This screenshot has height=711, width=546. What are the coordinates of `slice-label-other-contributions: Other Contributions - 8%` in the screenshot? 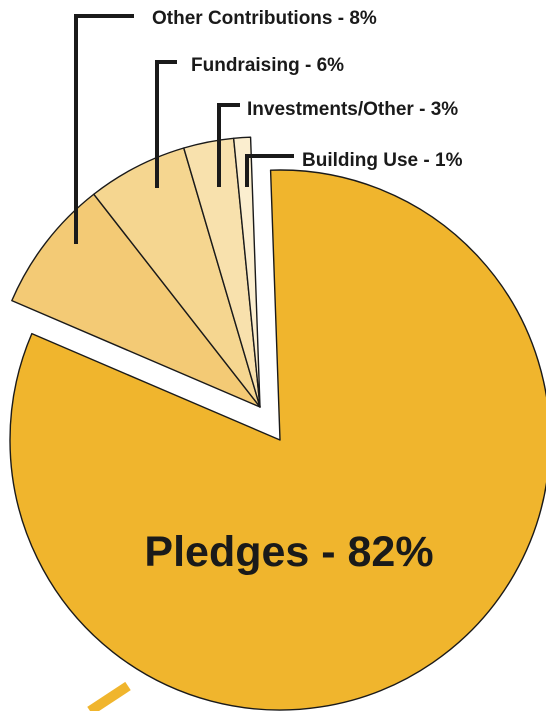 It's located at (264, 18).